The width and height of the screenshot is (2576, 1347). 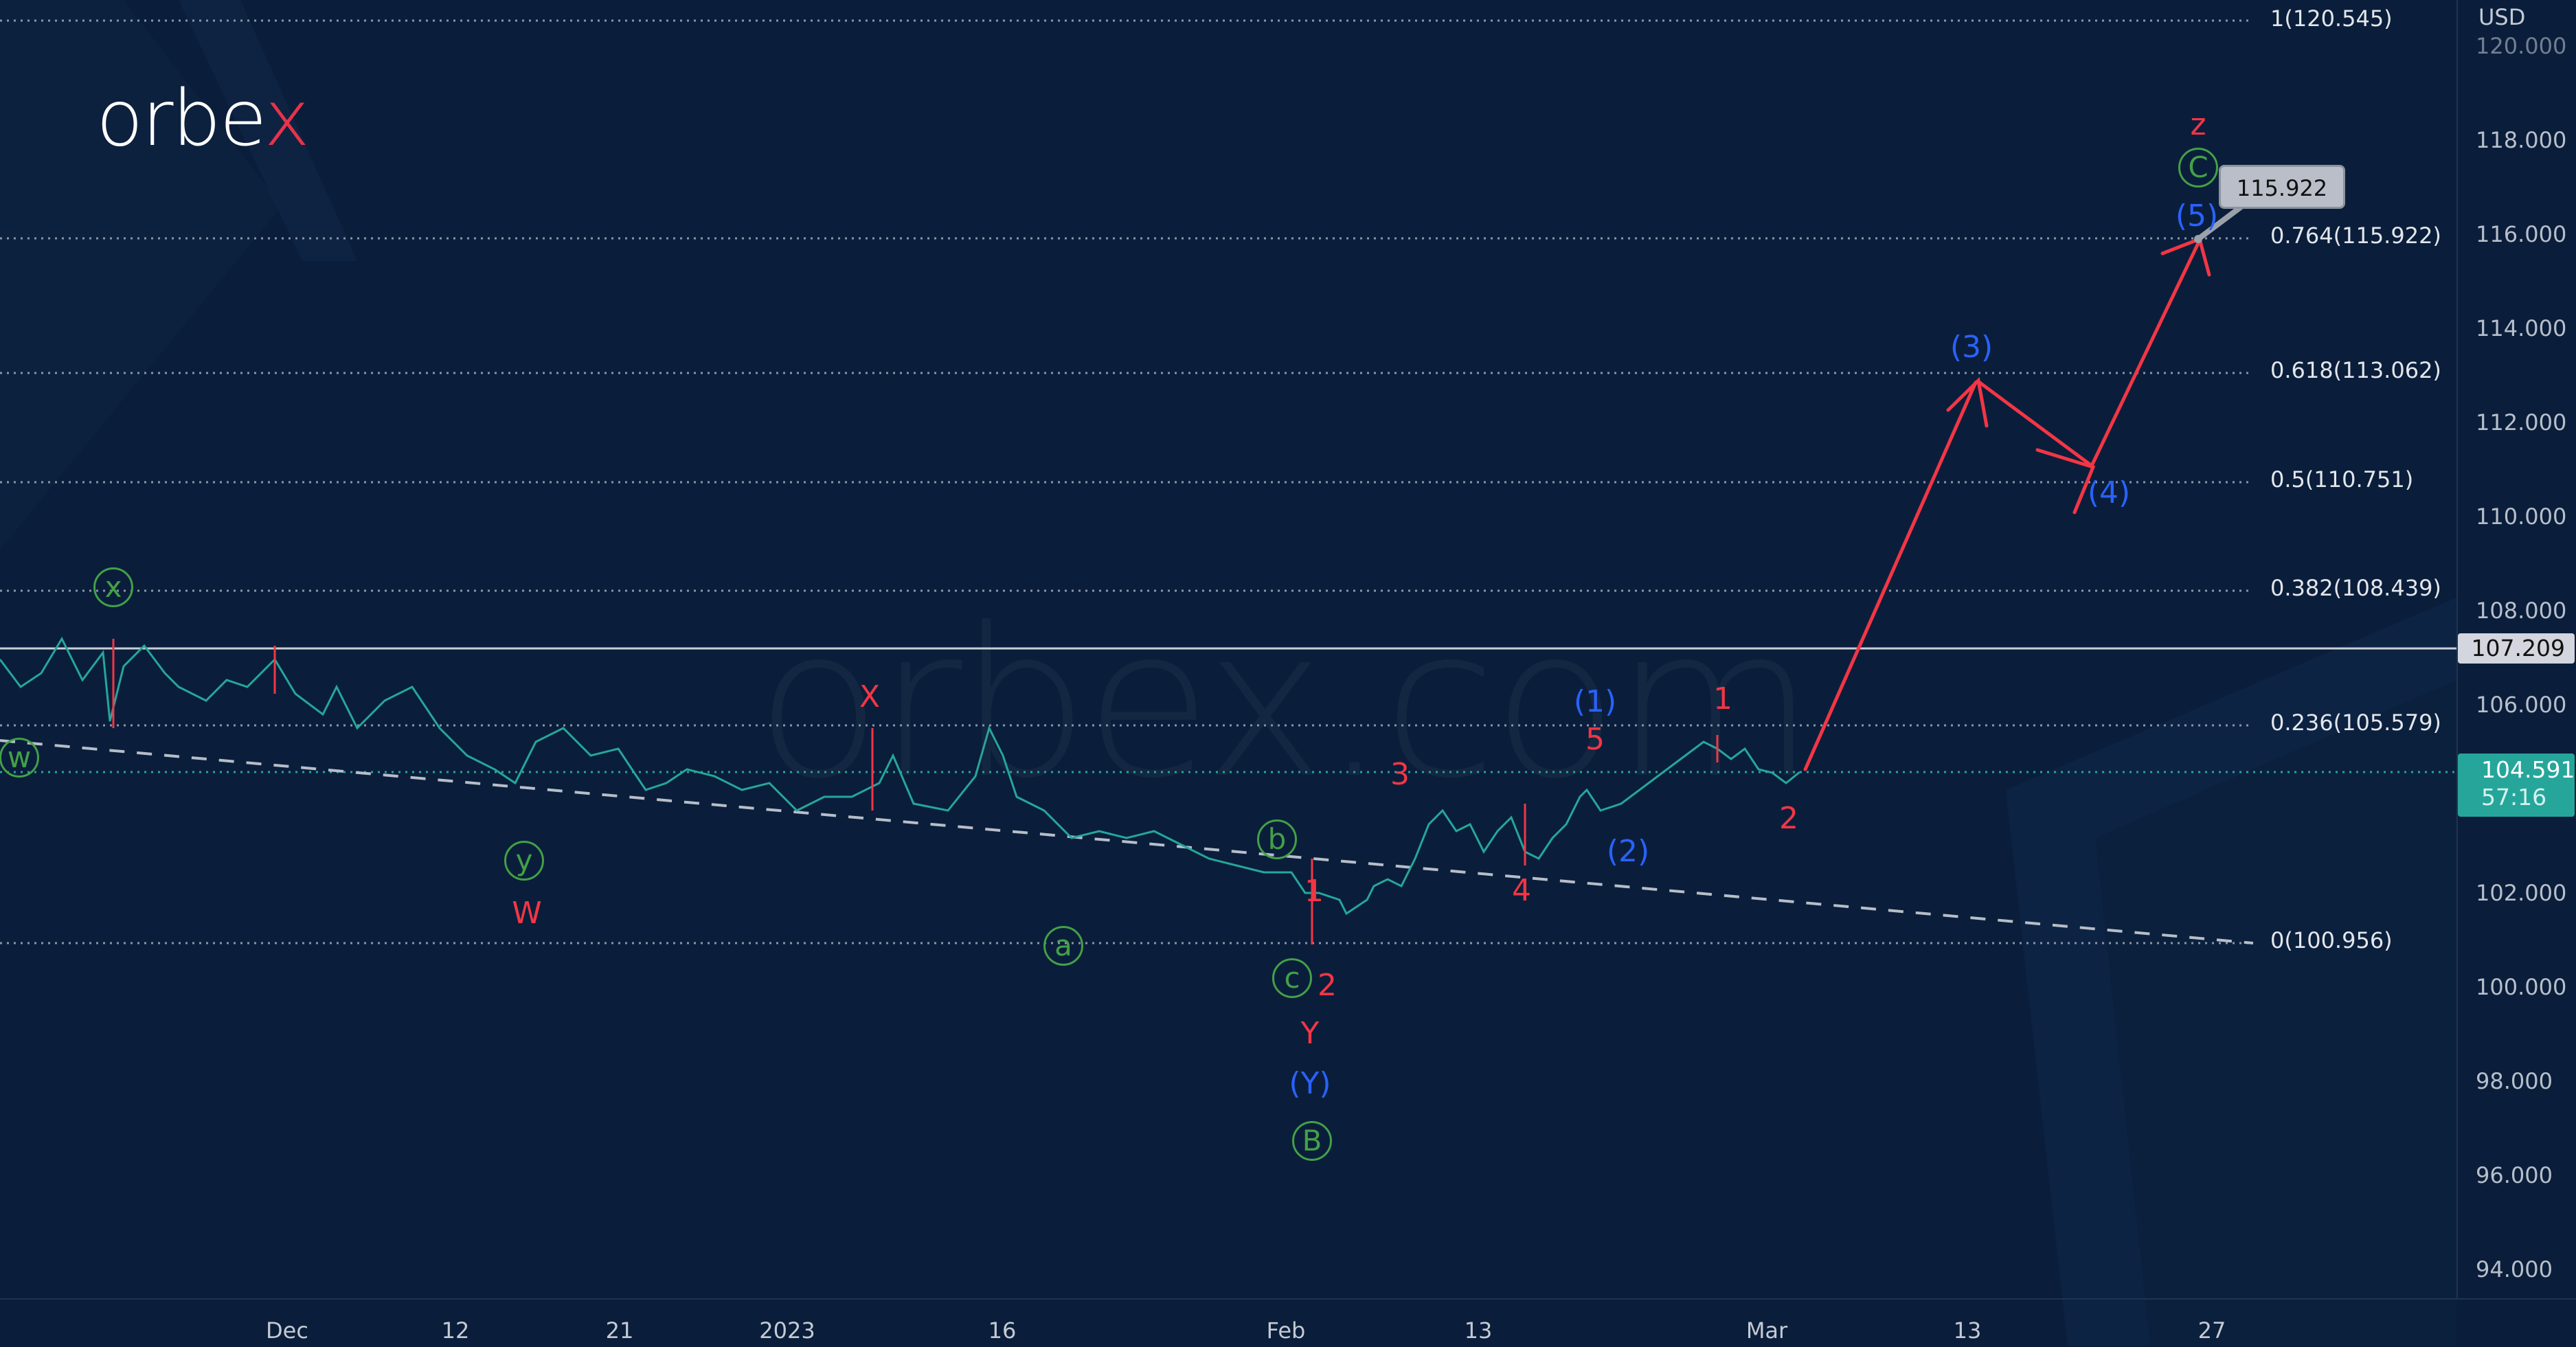 I want to click on wave-label-W: W, so click(x=527, y=913).